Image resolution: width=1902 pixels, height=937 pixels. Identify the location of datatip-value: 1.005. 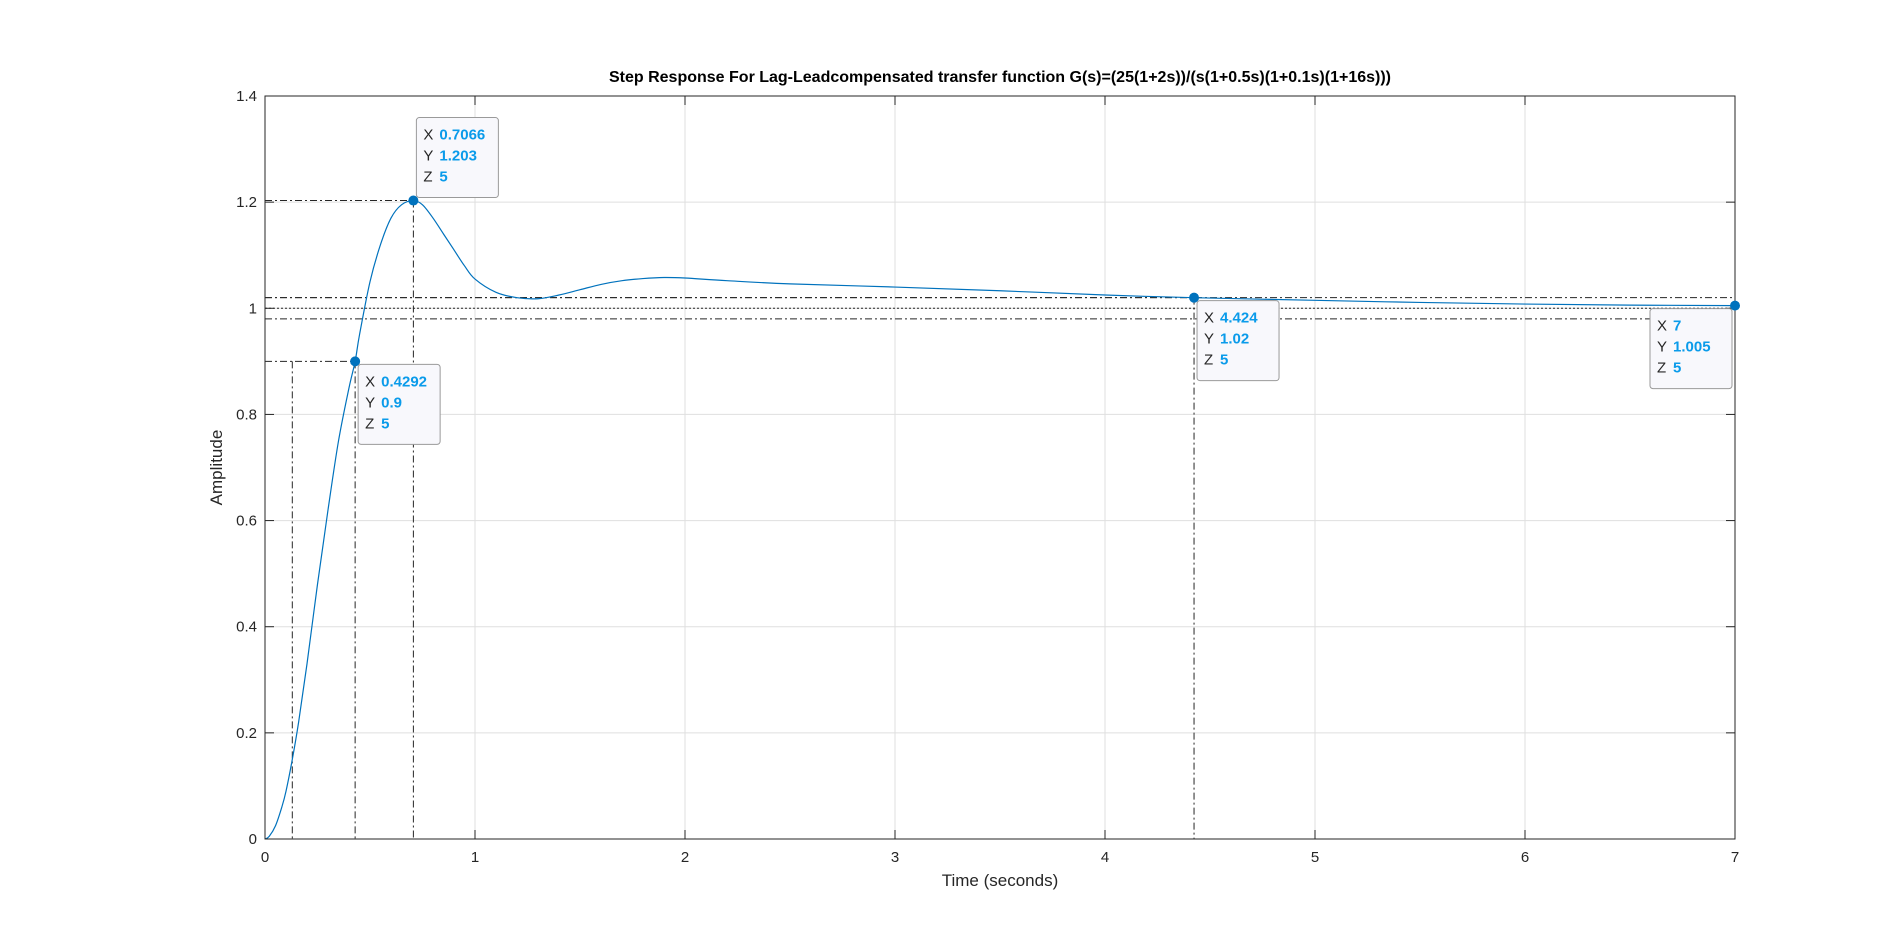
(1692, 347).